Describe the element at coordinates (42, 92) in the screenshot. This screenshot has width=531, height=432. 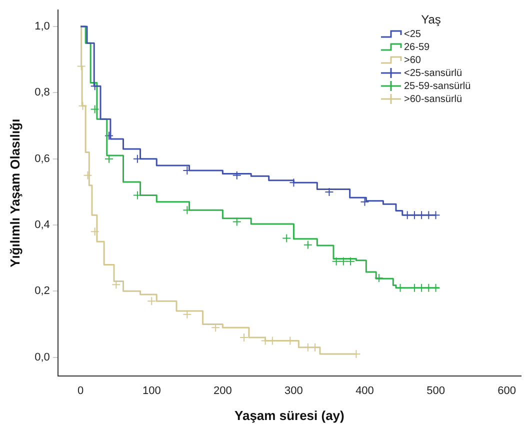
I see `y-tick-label: 0,8` at that location.